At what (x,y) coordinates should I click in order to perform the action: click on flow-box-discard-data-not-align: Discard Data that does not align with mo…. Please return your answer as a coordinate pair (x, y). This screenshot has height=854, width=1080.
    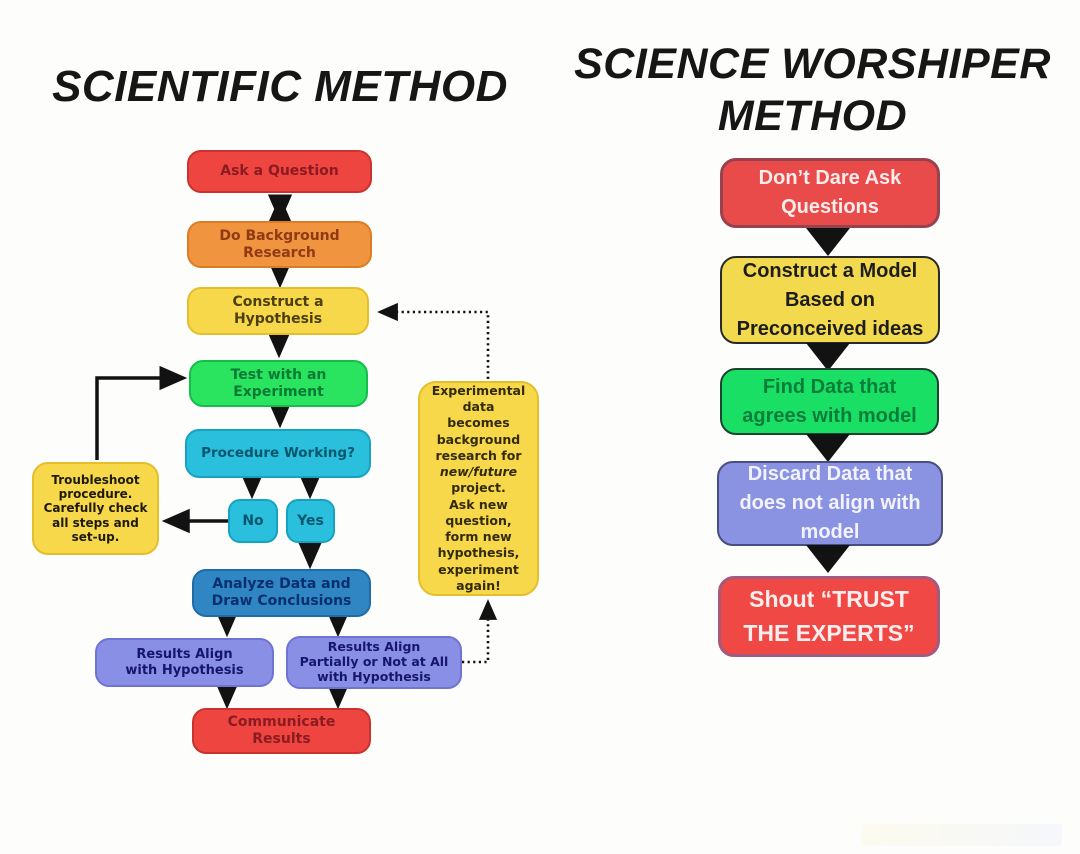
    Looking at the image, I should click on (830, 503).